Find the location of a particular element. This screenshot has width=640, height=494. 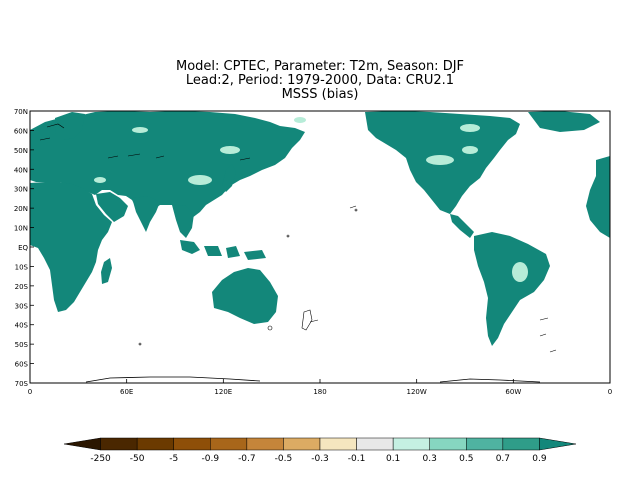

lat-label: 20N is located at coordinates (21, 209).